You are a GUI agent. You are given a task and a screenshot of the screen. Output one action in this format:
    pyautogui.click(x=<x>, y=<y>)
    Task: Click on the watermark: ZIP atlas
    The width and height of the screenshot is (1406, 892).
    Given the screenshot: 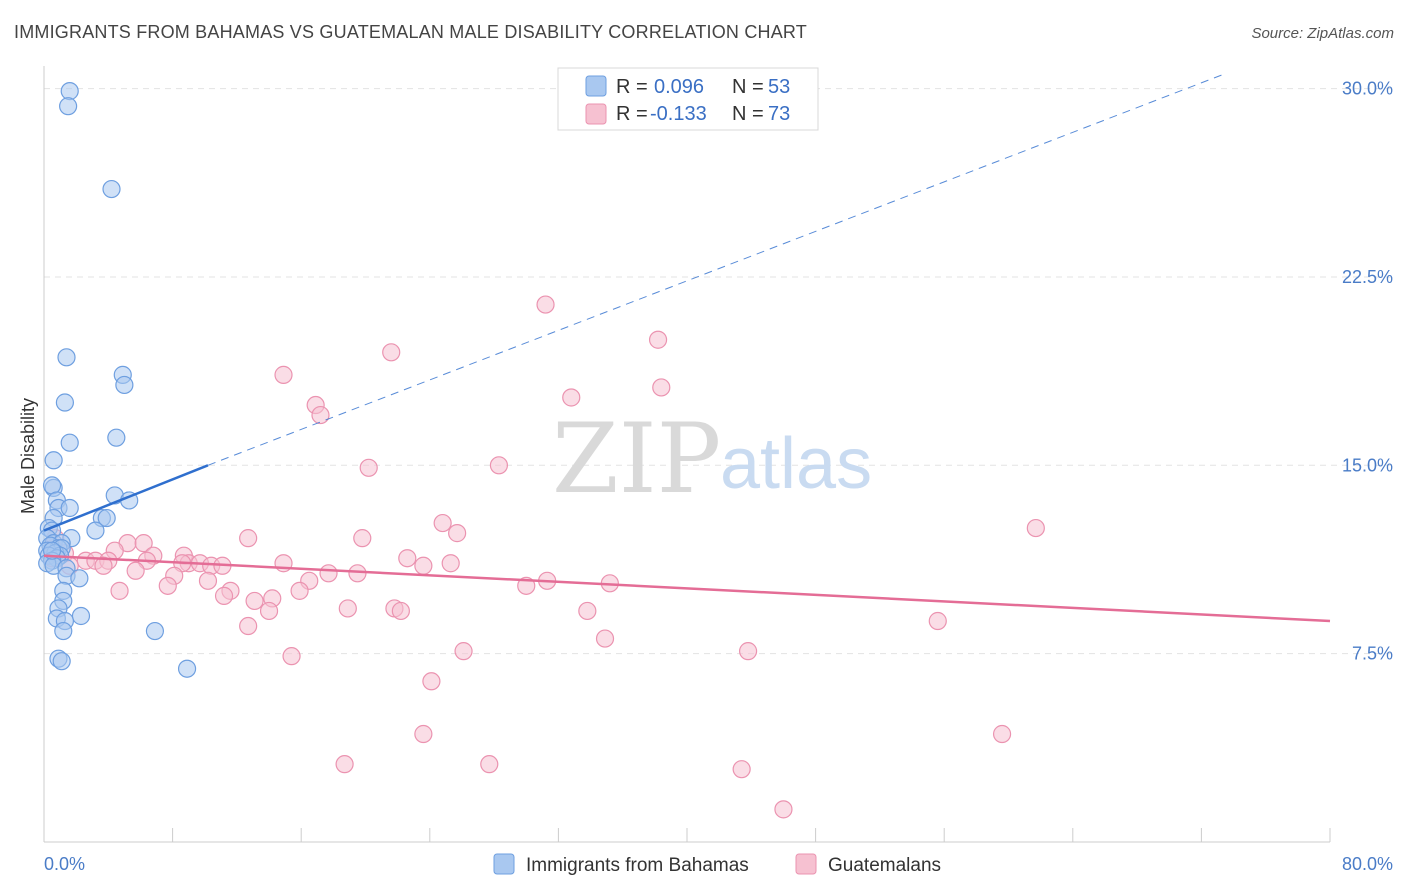 What is the action you would take?
    pyautogui.click(x=712, y=459)
    